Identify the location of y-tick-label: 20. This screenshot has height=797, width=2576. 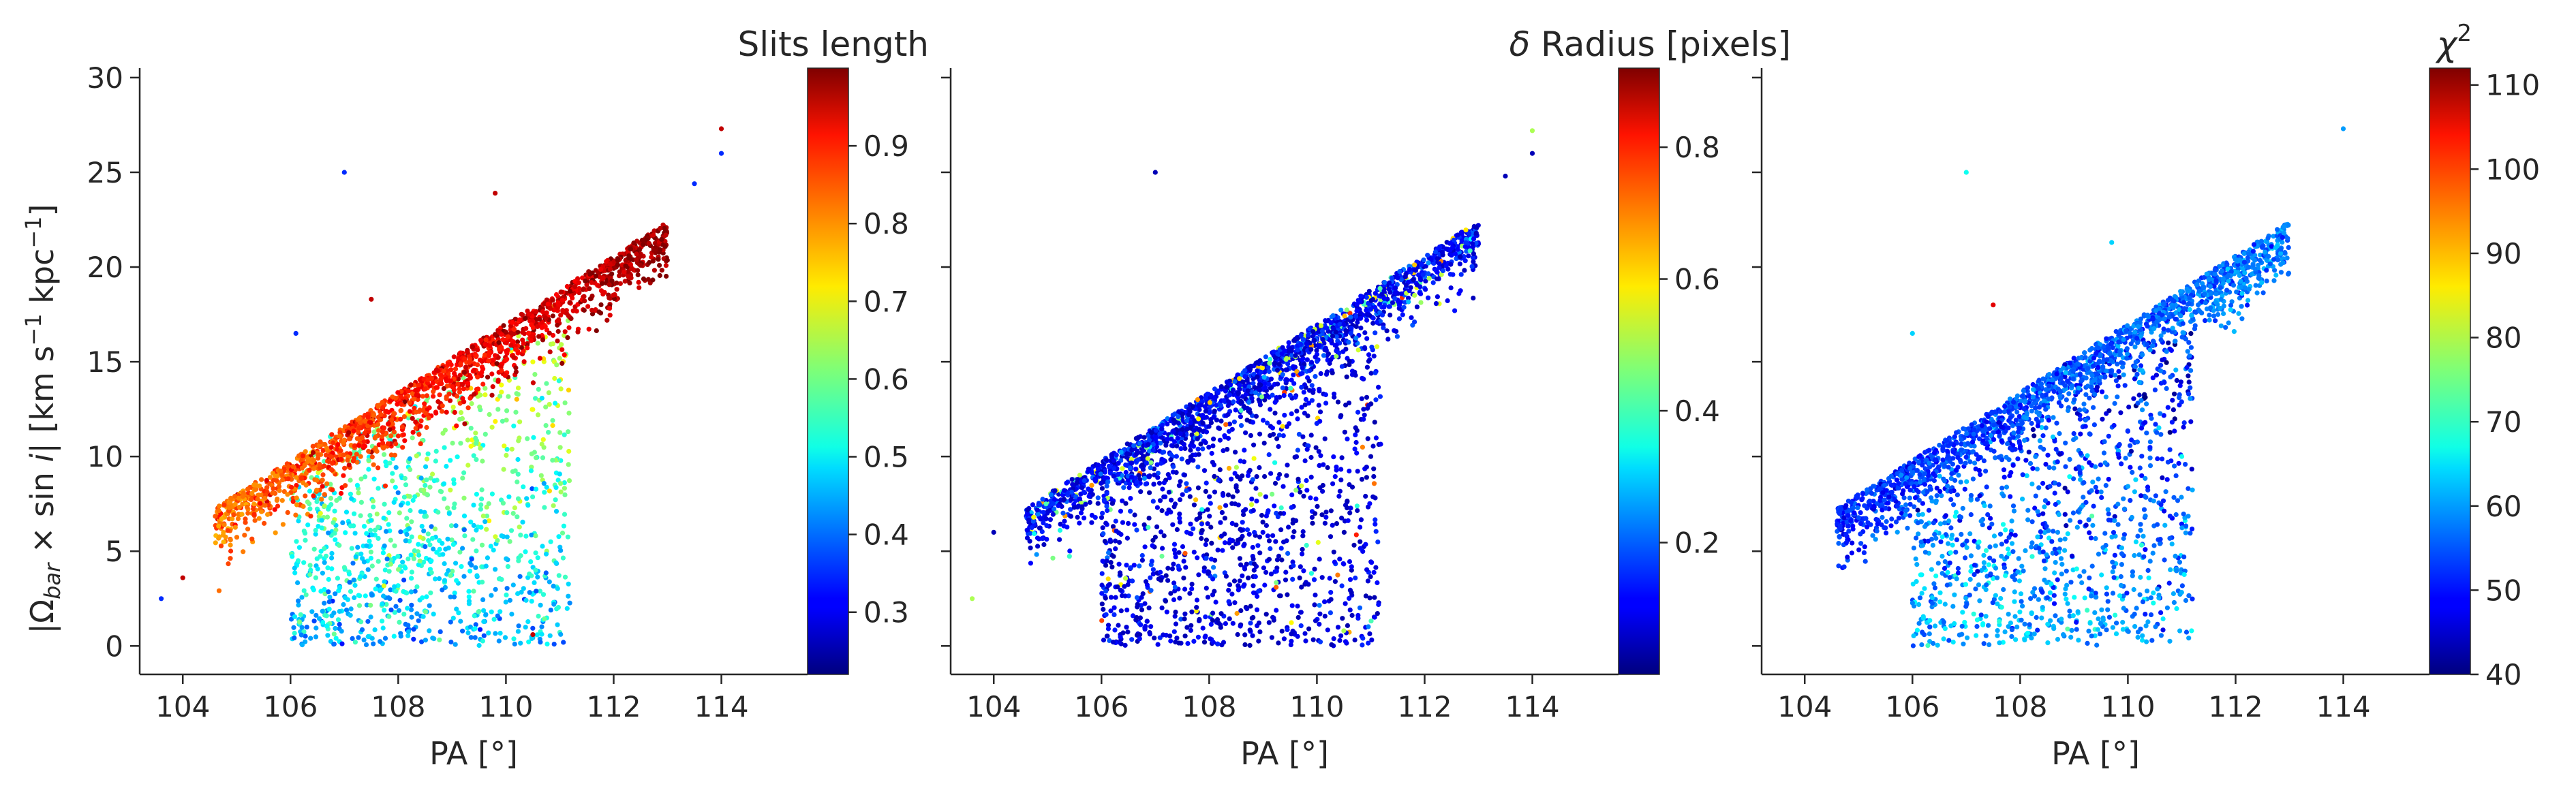
(105, 267).